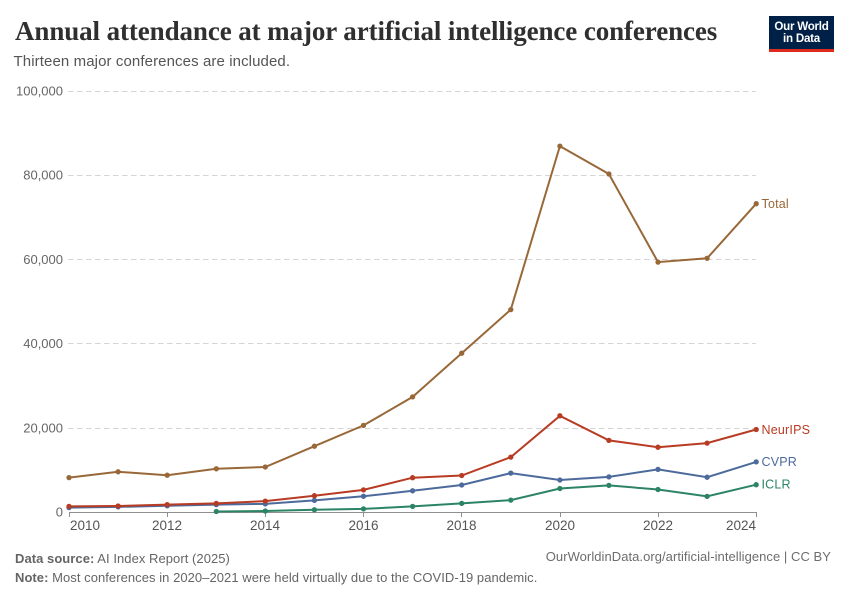 The image size is (850, 600). What do you see at coordinates (776, 485) in the screenshot?
I see `svg-text: ICLR` at bounding box center [776, 485].